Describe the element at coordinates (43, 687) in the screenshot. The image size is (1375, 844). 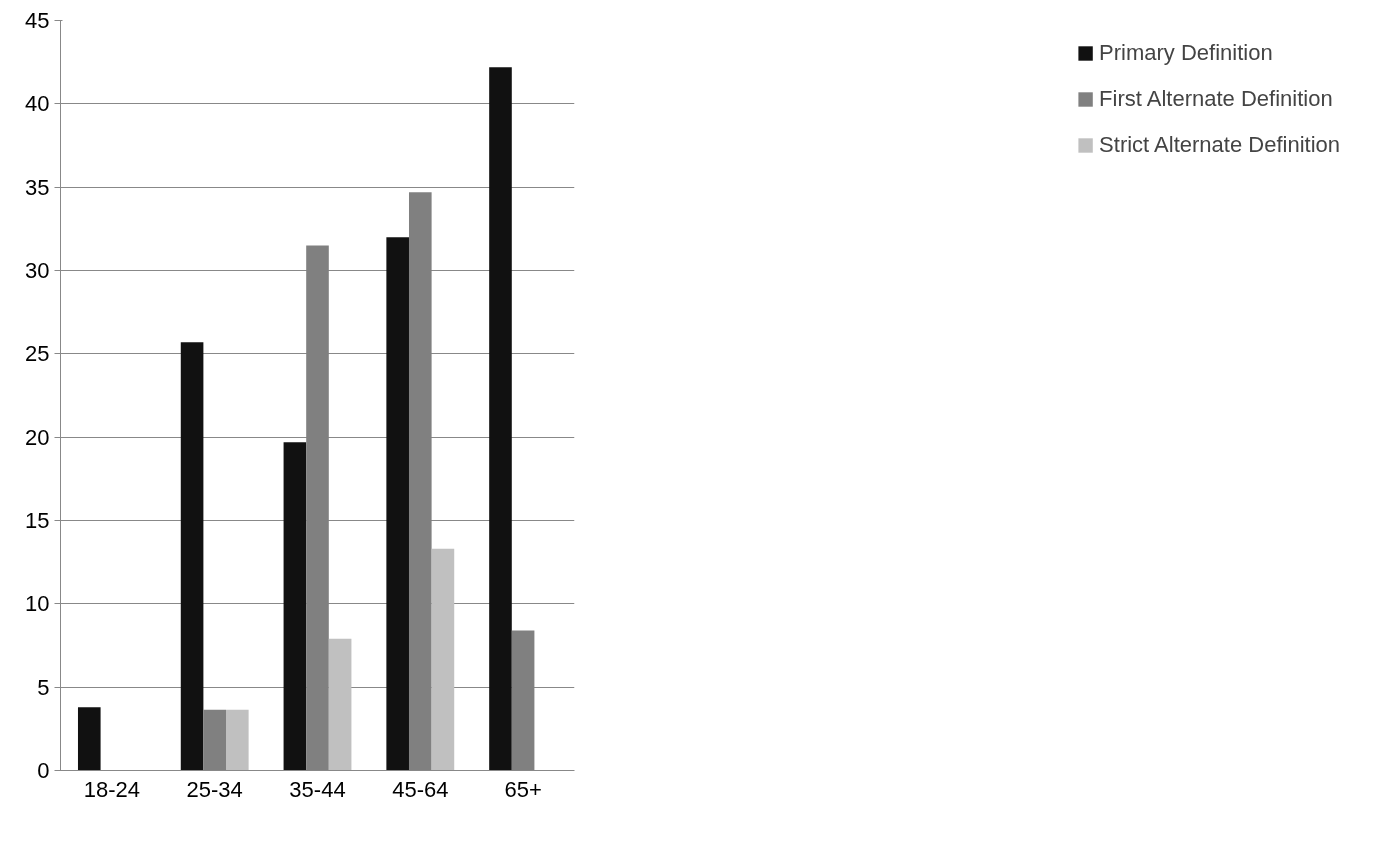
I see `y-tick-label: 5` at that location.